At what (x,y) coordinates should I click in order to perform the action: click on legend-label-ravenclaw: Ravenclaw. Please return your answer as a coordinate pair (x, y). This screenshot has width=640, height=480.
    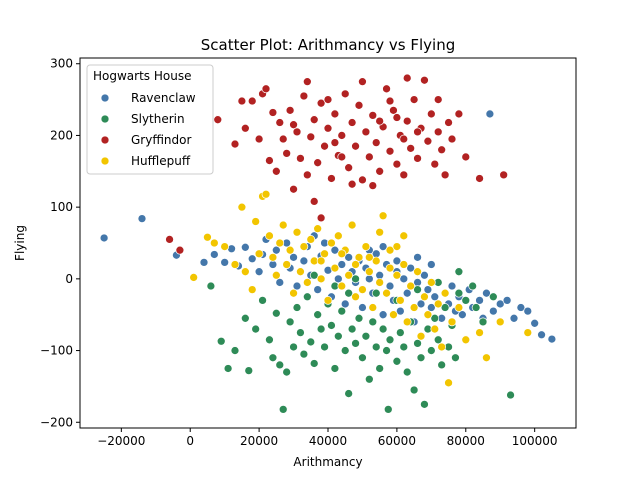
    Looking at the image, I should click on (163, 98).